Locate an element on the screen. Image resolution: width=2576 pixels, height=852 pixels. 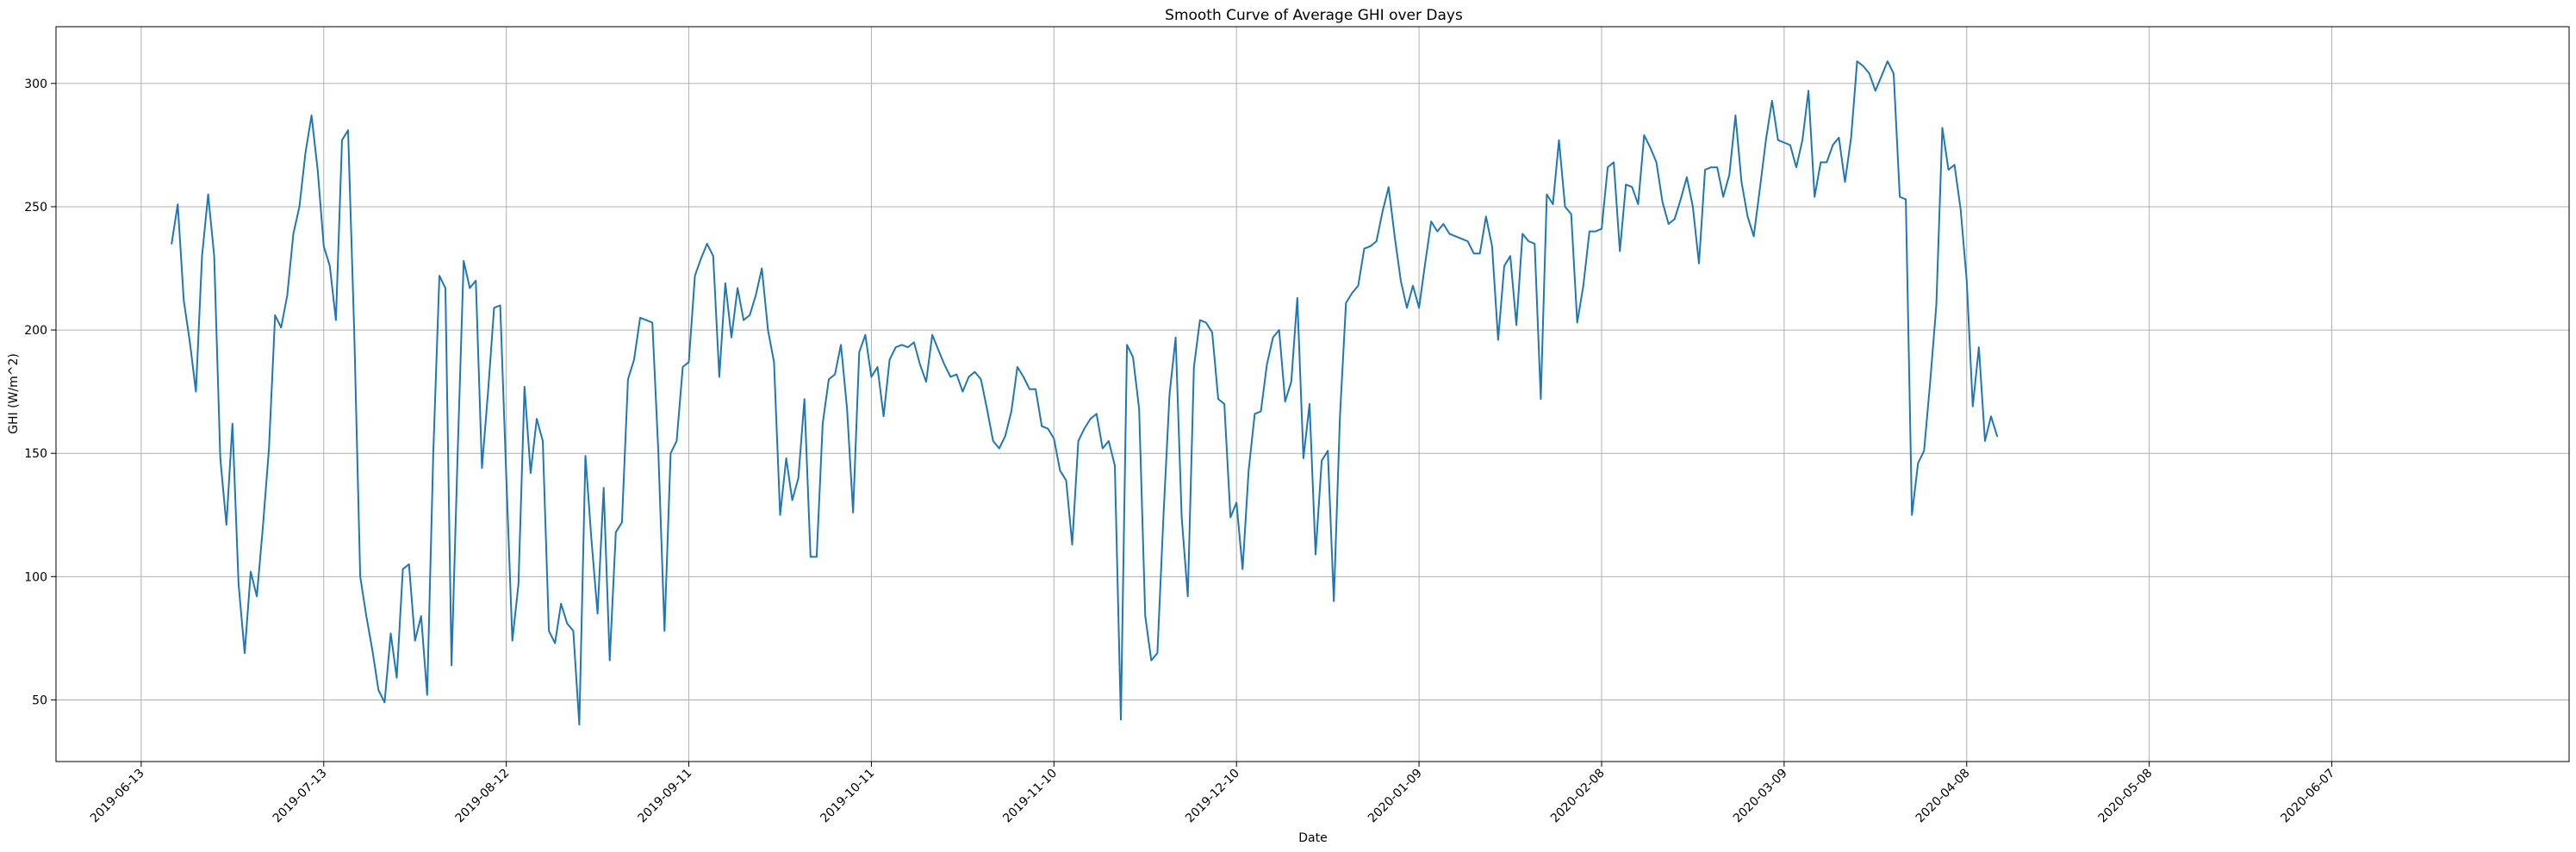
y-tick-label: 100 is located at coordinates (36, 577).